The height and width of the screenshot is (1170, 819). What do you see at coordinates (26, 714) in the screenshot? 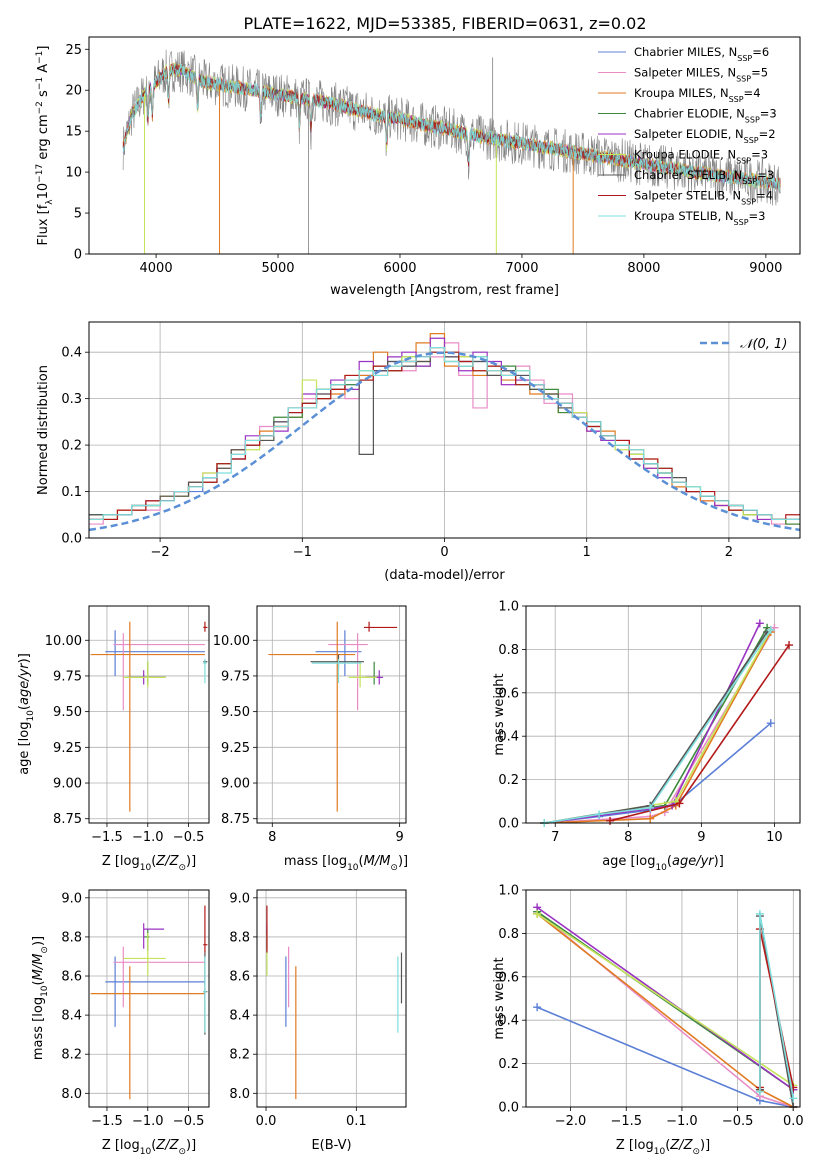
I see `y-axis-label: age [log10(age/yr)]` at bounding box center [26, 714].